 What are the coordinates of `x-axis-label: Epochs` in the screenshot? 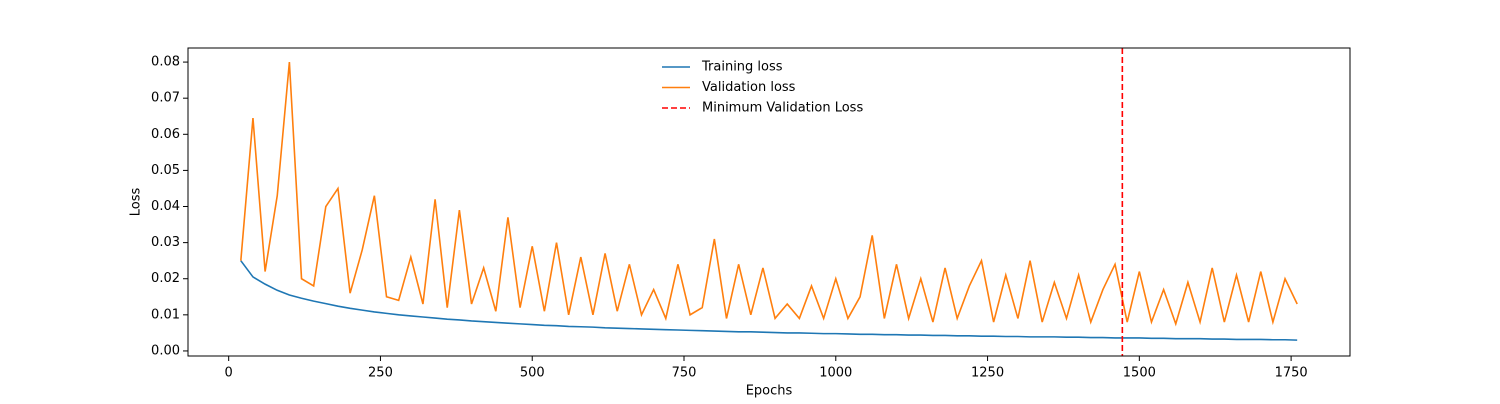 It's located at (769, 391).